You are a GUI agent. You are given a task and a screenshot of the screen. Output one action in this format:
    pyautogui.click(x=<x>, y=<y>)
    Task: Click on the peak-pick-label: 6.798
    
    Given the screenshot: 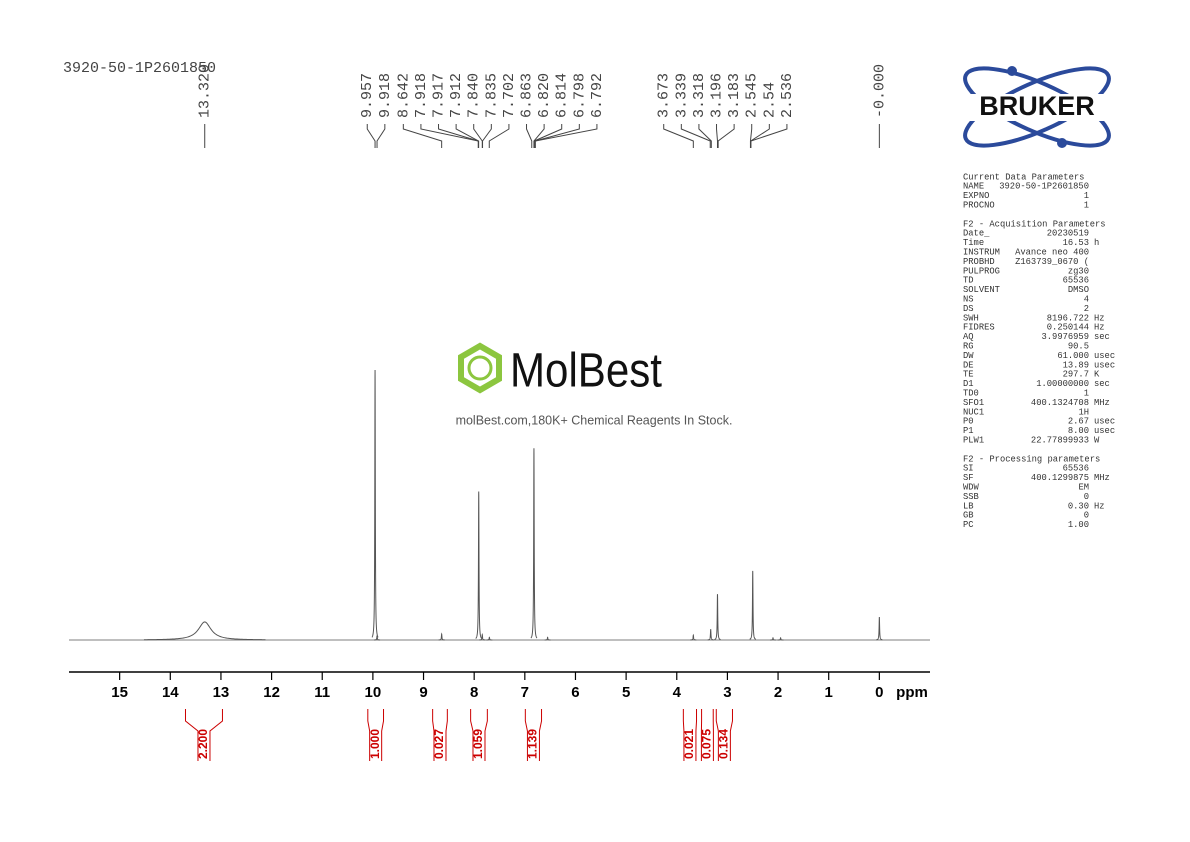 What is the action you would take?
    pyautogui.click(x=579, y=95)
    